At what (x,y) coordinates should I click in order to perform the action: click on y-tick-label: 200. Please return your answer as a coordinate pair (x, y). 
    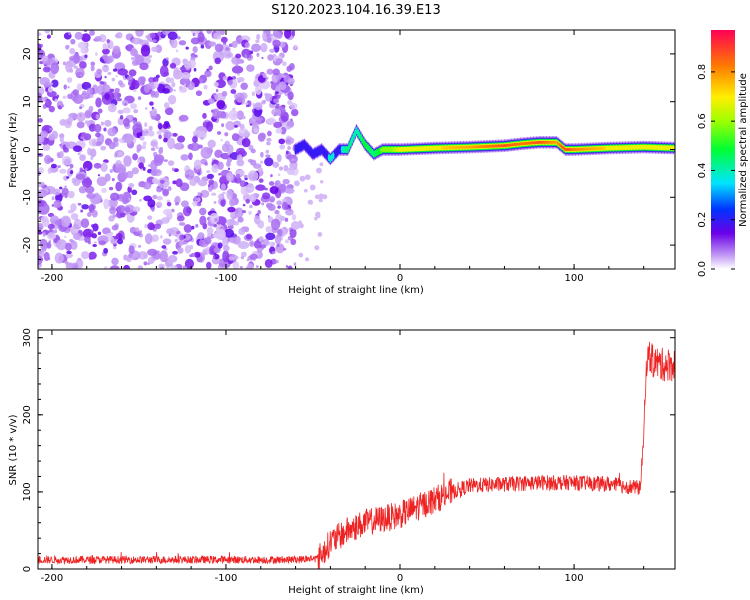
    Looking at the image, I should click on (27, 414).